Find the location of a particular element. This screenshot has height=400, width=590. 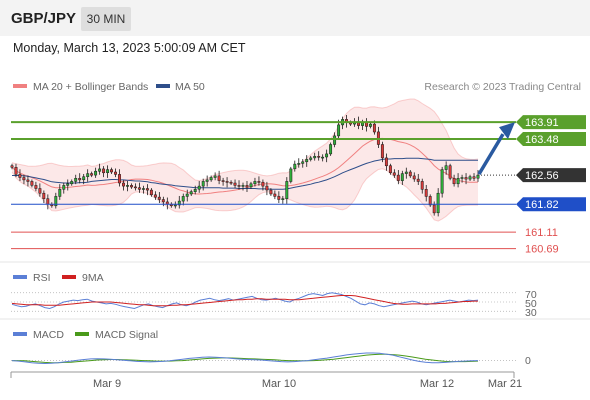

x-tick-mar10: Mar 10 is located at coordinates (279, 384).